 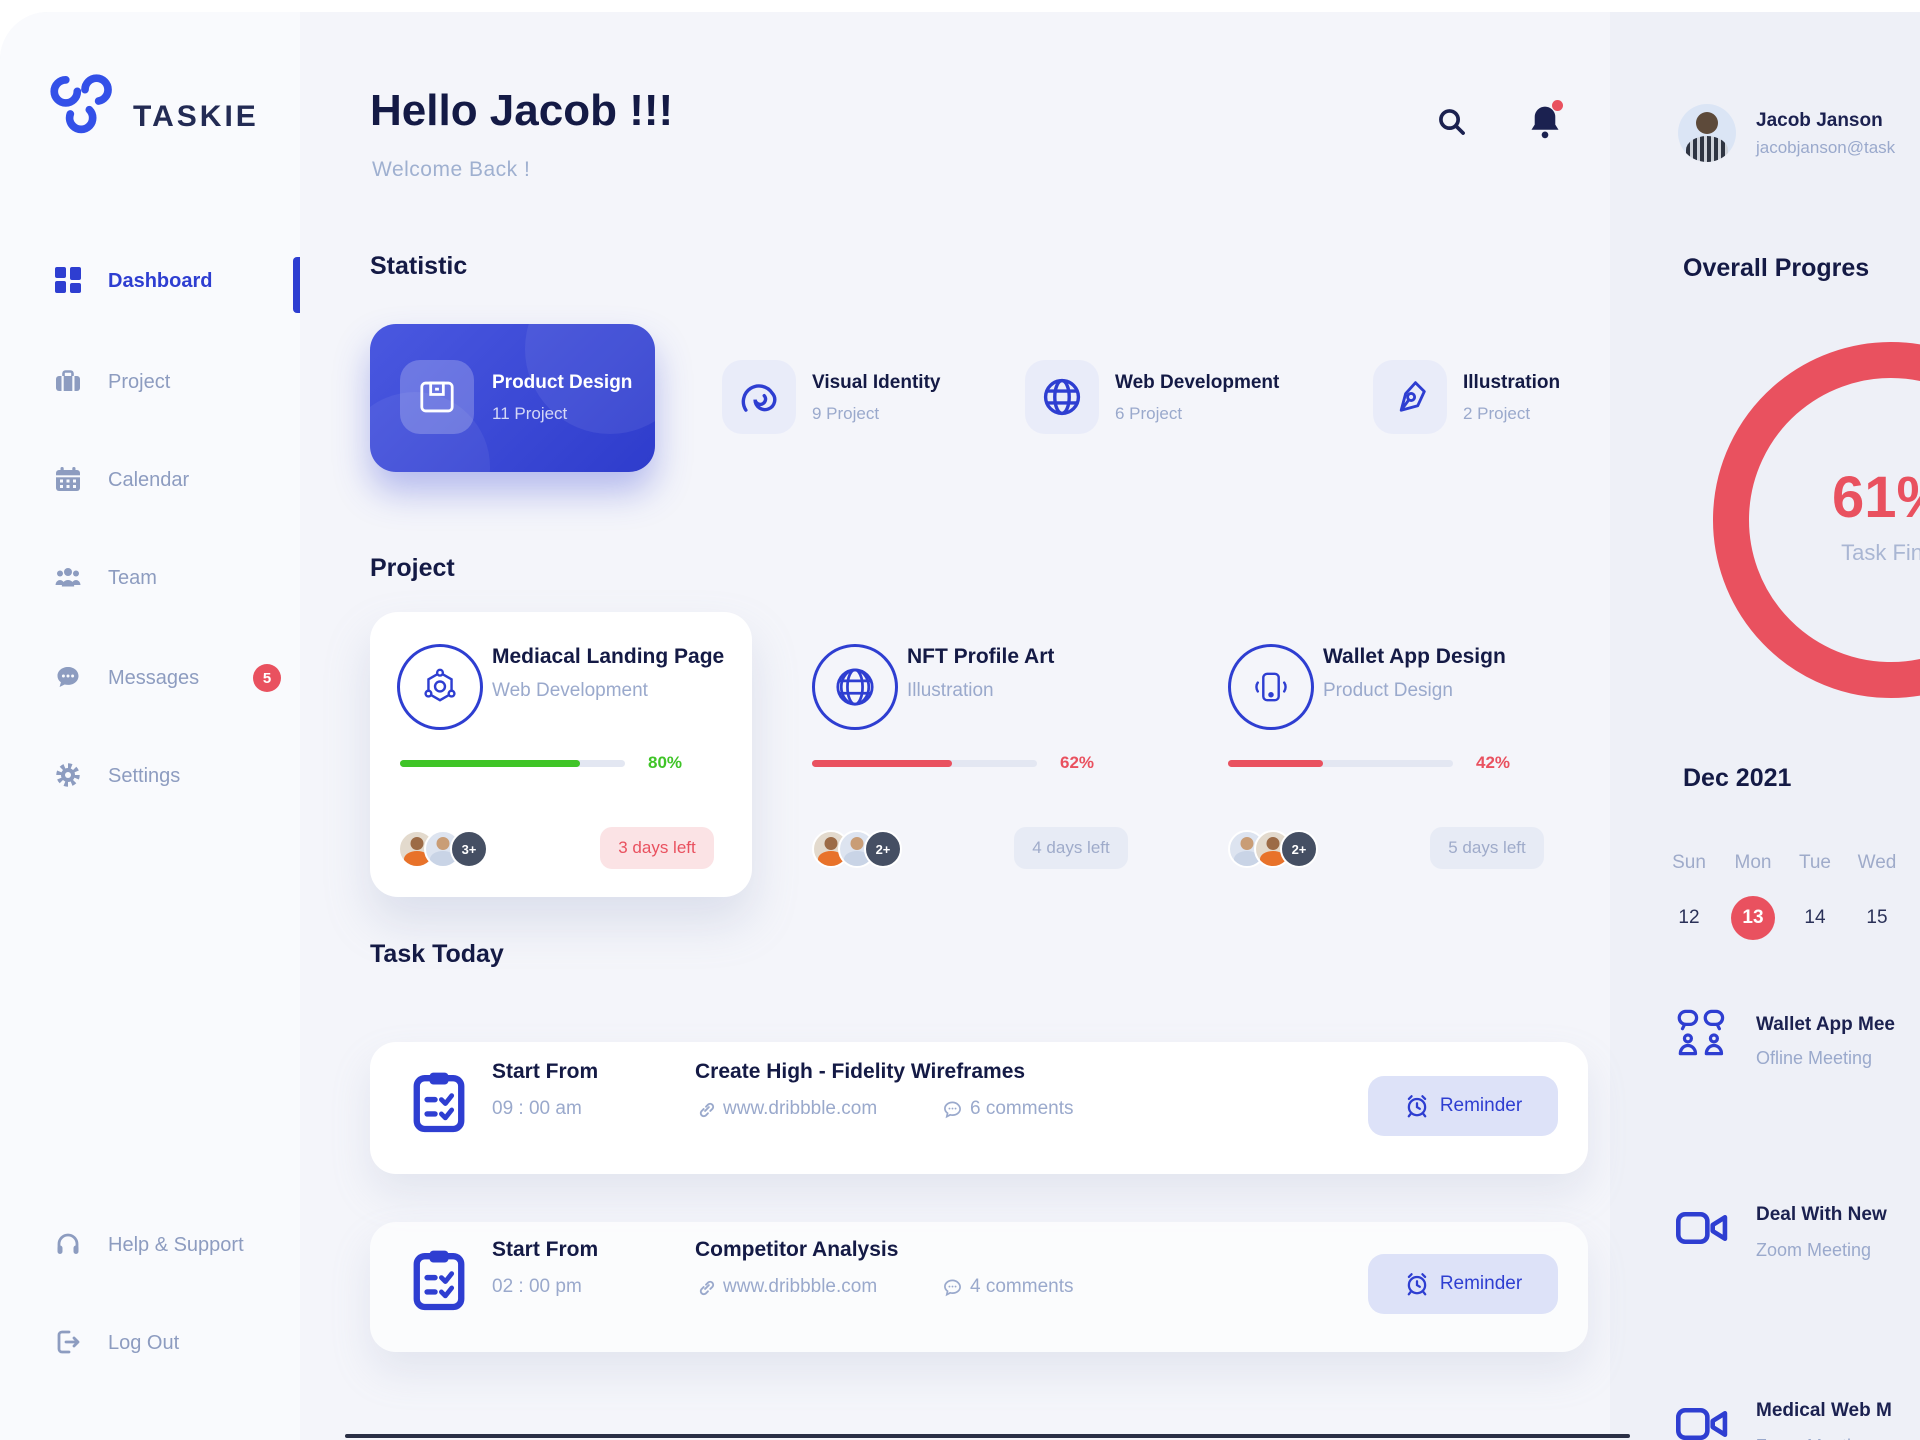 I want to click on briefcase-icon, so click(x=69, y=382).